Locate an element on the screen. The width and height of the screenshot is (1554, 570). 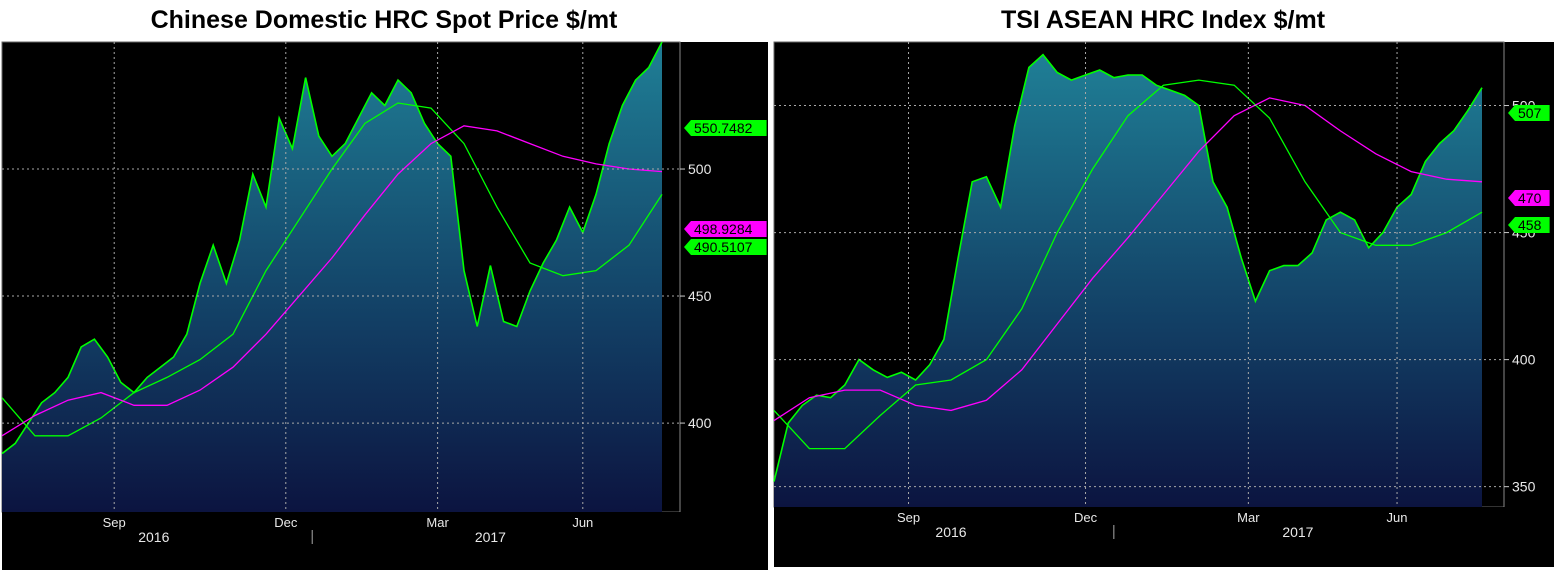
chart-footer-timestamp: 13-Jul-2017 14:10:02 is located at coordinates (706, 562).